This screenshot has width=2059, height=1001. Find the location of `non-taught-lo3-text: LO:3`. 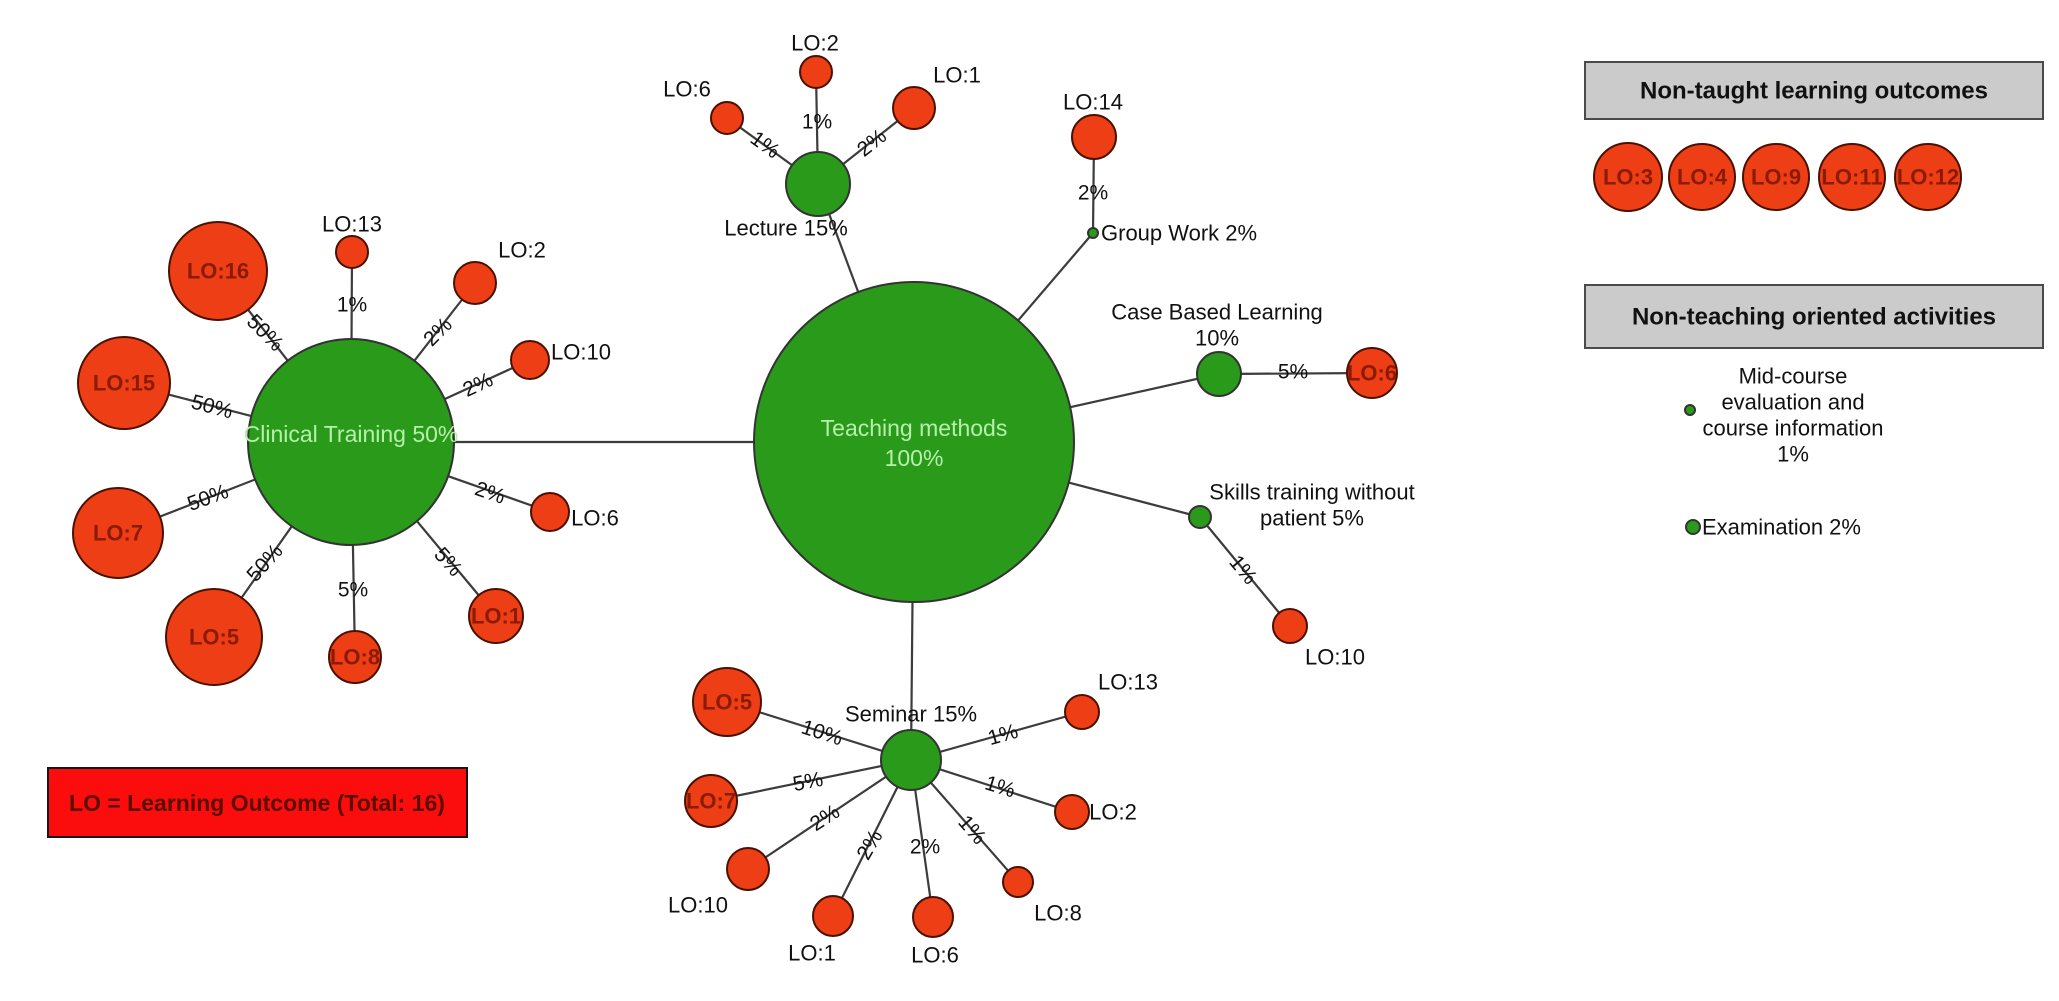

non-taught-lo3-text: LO:3 is located at coordinates (1628, 177).